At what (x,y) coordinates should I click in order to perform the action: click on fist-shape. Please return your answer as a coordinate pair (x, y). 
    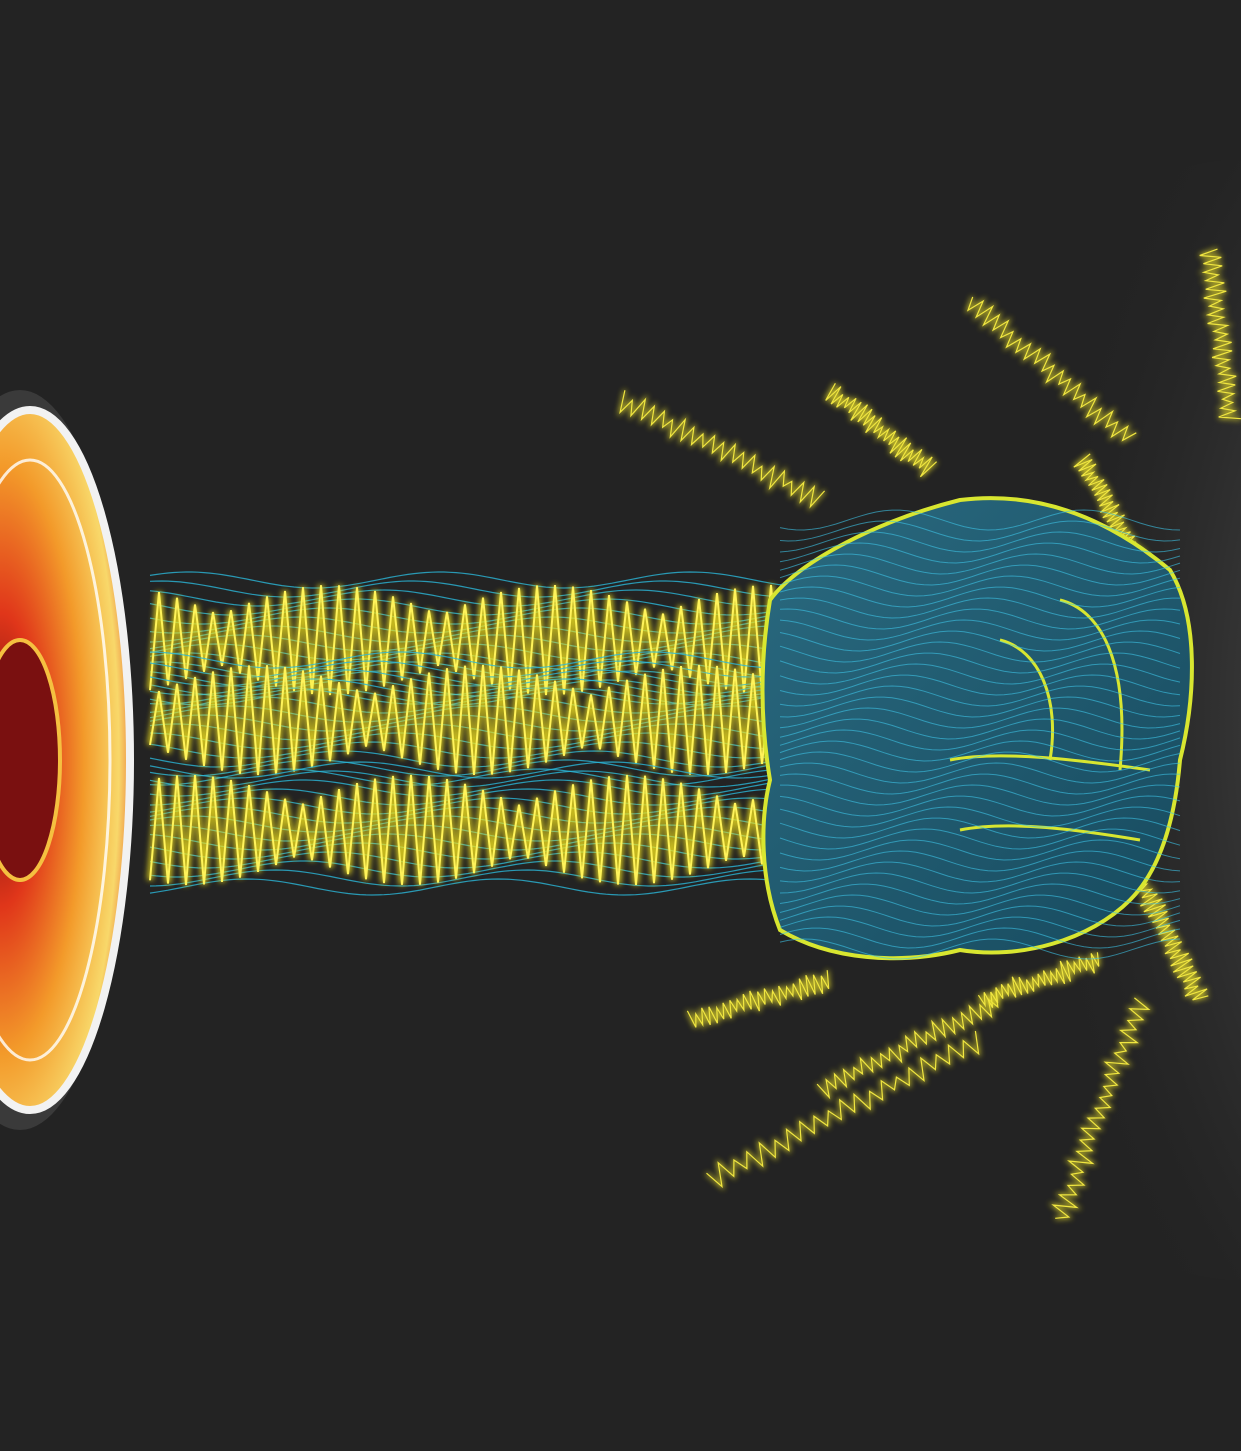
    Looking at the image, I should click on (977, 728).